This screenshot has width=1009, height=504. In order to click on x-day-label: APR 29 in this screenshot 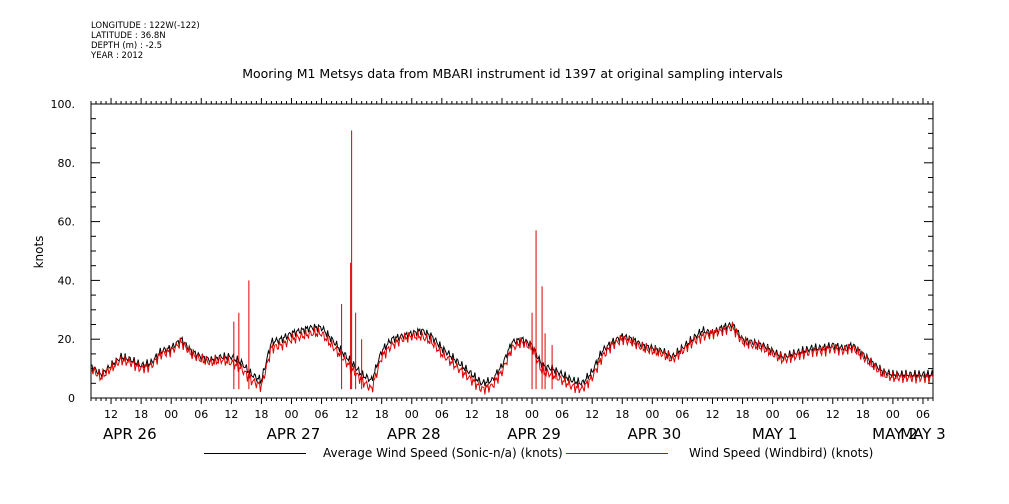, I will do `click(534, 434)`.